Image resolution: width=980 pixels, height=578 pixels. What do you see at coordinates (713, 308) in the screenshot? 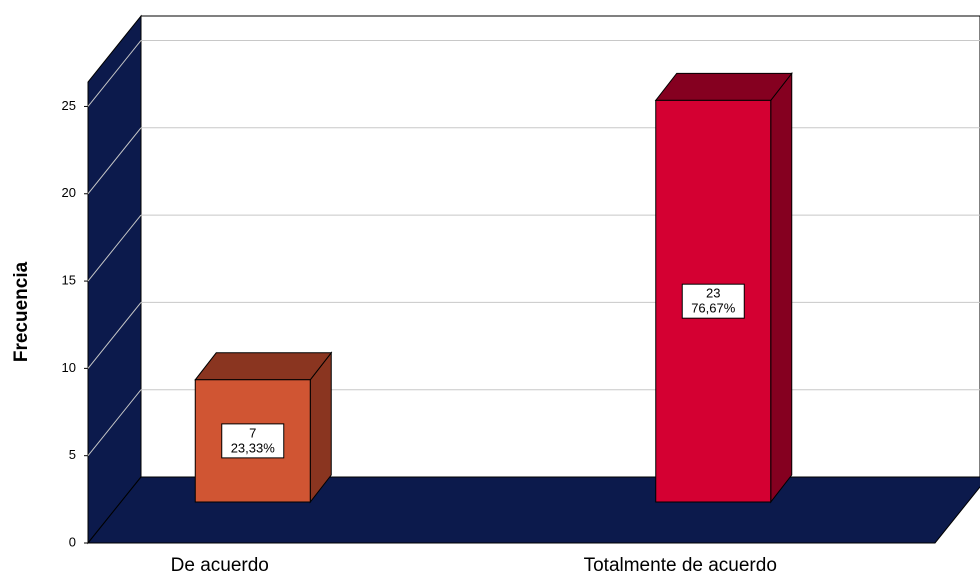
I see `data-label: 76,67%` at bounding box center [713, 308].